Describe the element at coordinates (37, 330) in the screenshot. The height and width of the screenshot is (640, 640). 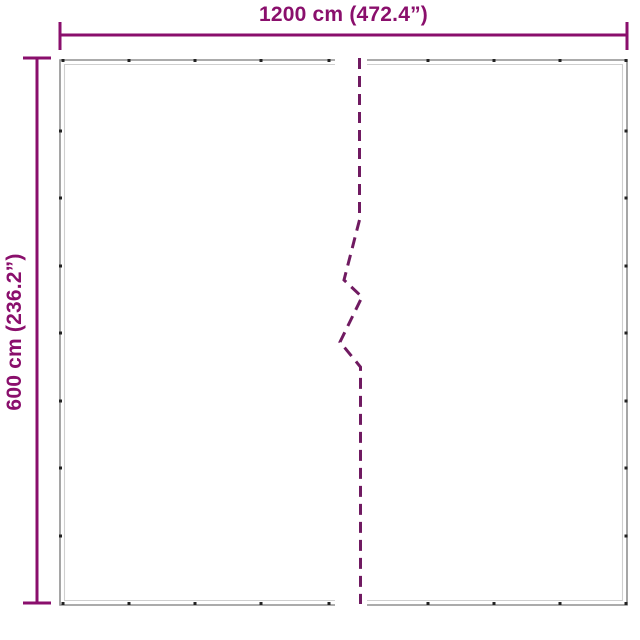
I see `height-dimension-line` at that location.